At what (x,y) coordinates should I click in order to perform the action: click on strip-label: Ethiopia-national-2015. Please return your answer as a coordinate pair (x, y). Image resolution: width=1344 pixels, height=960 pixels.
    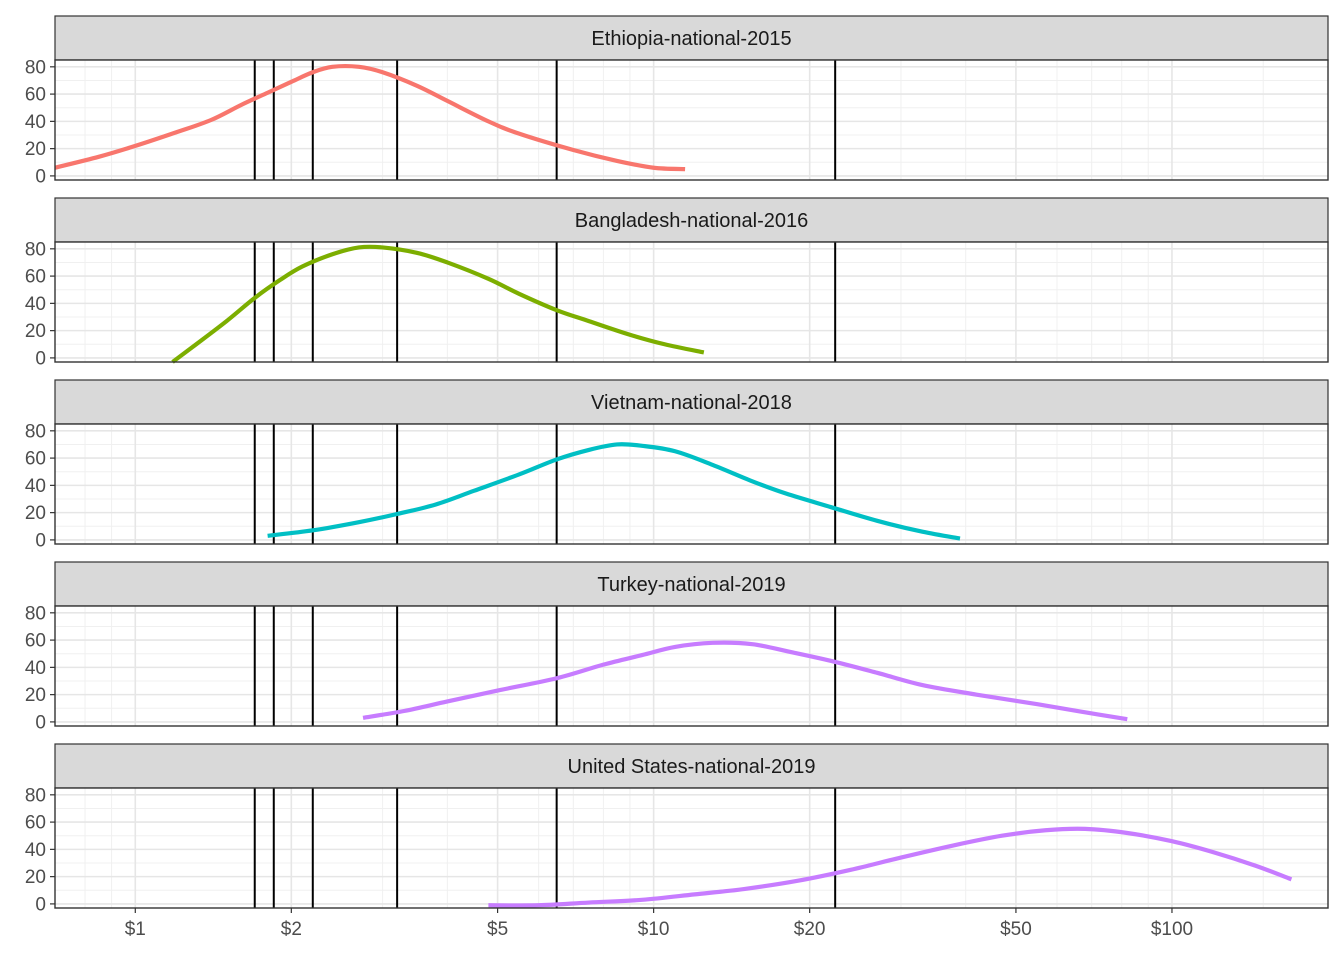
    Looking at the image, I should click on (691, 39).